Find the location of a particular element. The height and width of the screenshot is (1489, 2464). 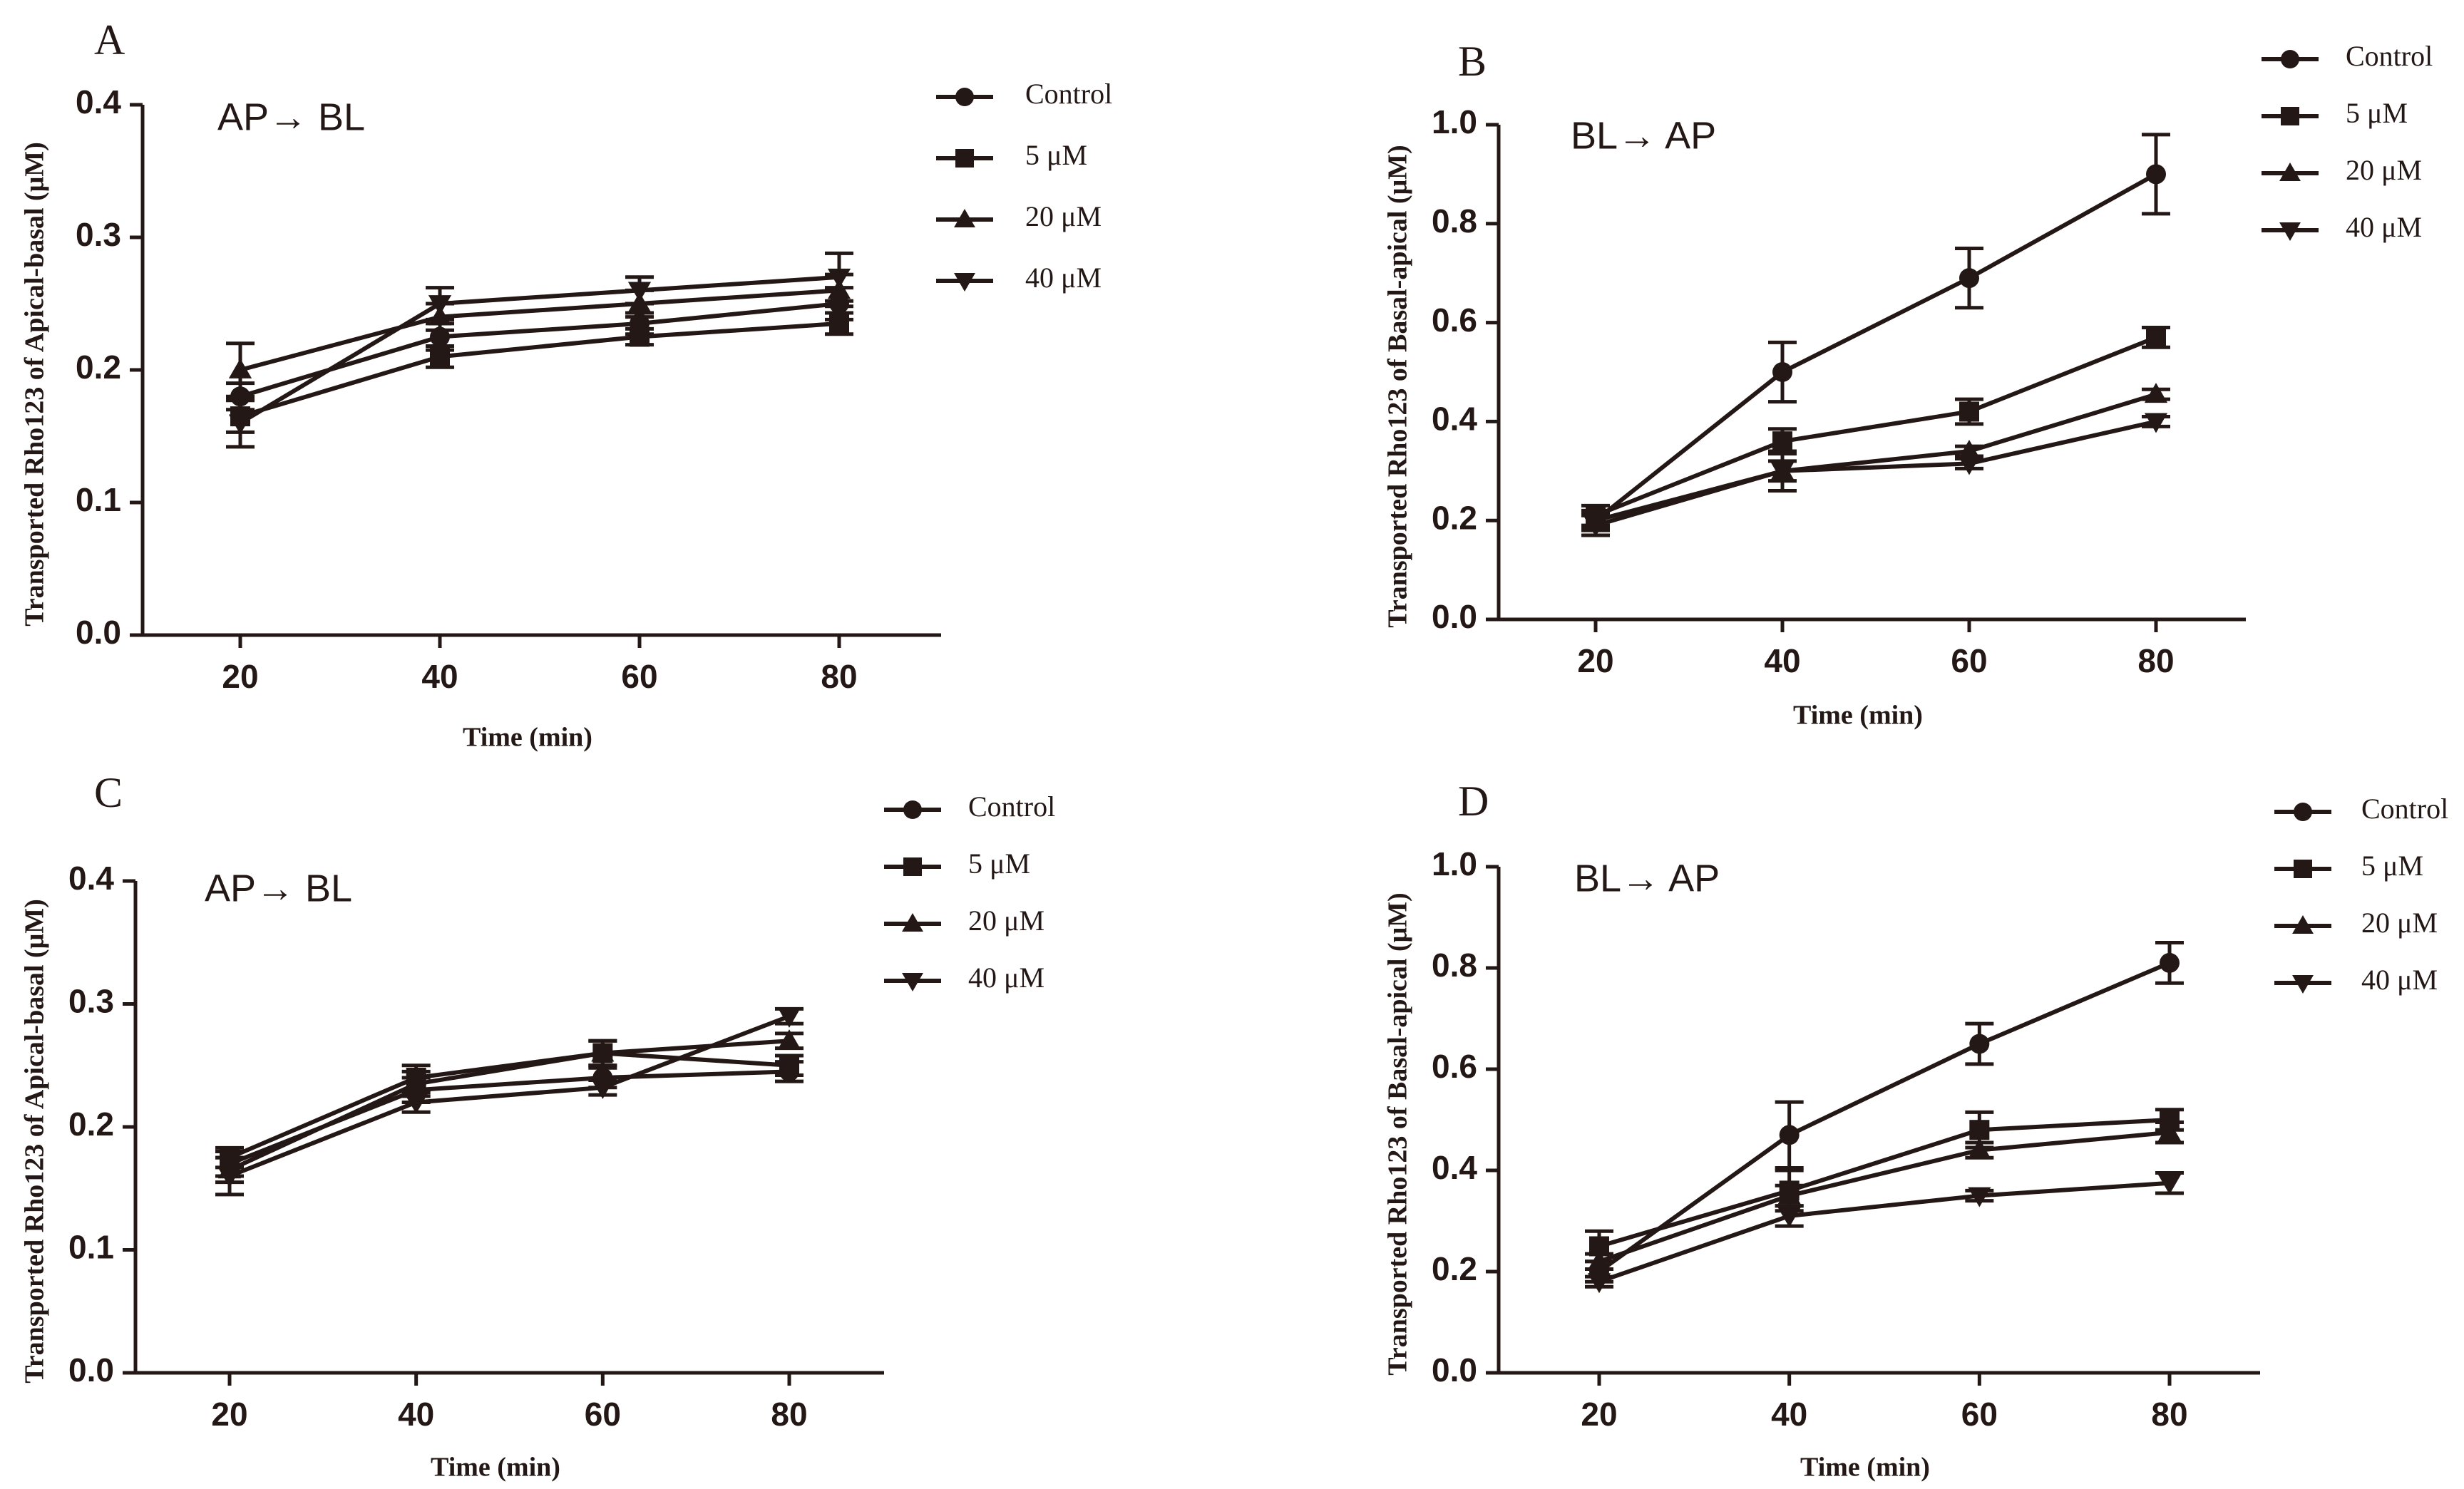

y-tick-label: 0.8 is located at coordinates (1454, 965).